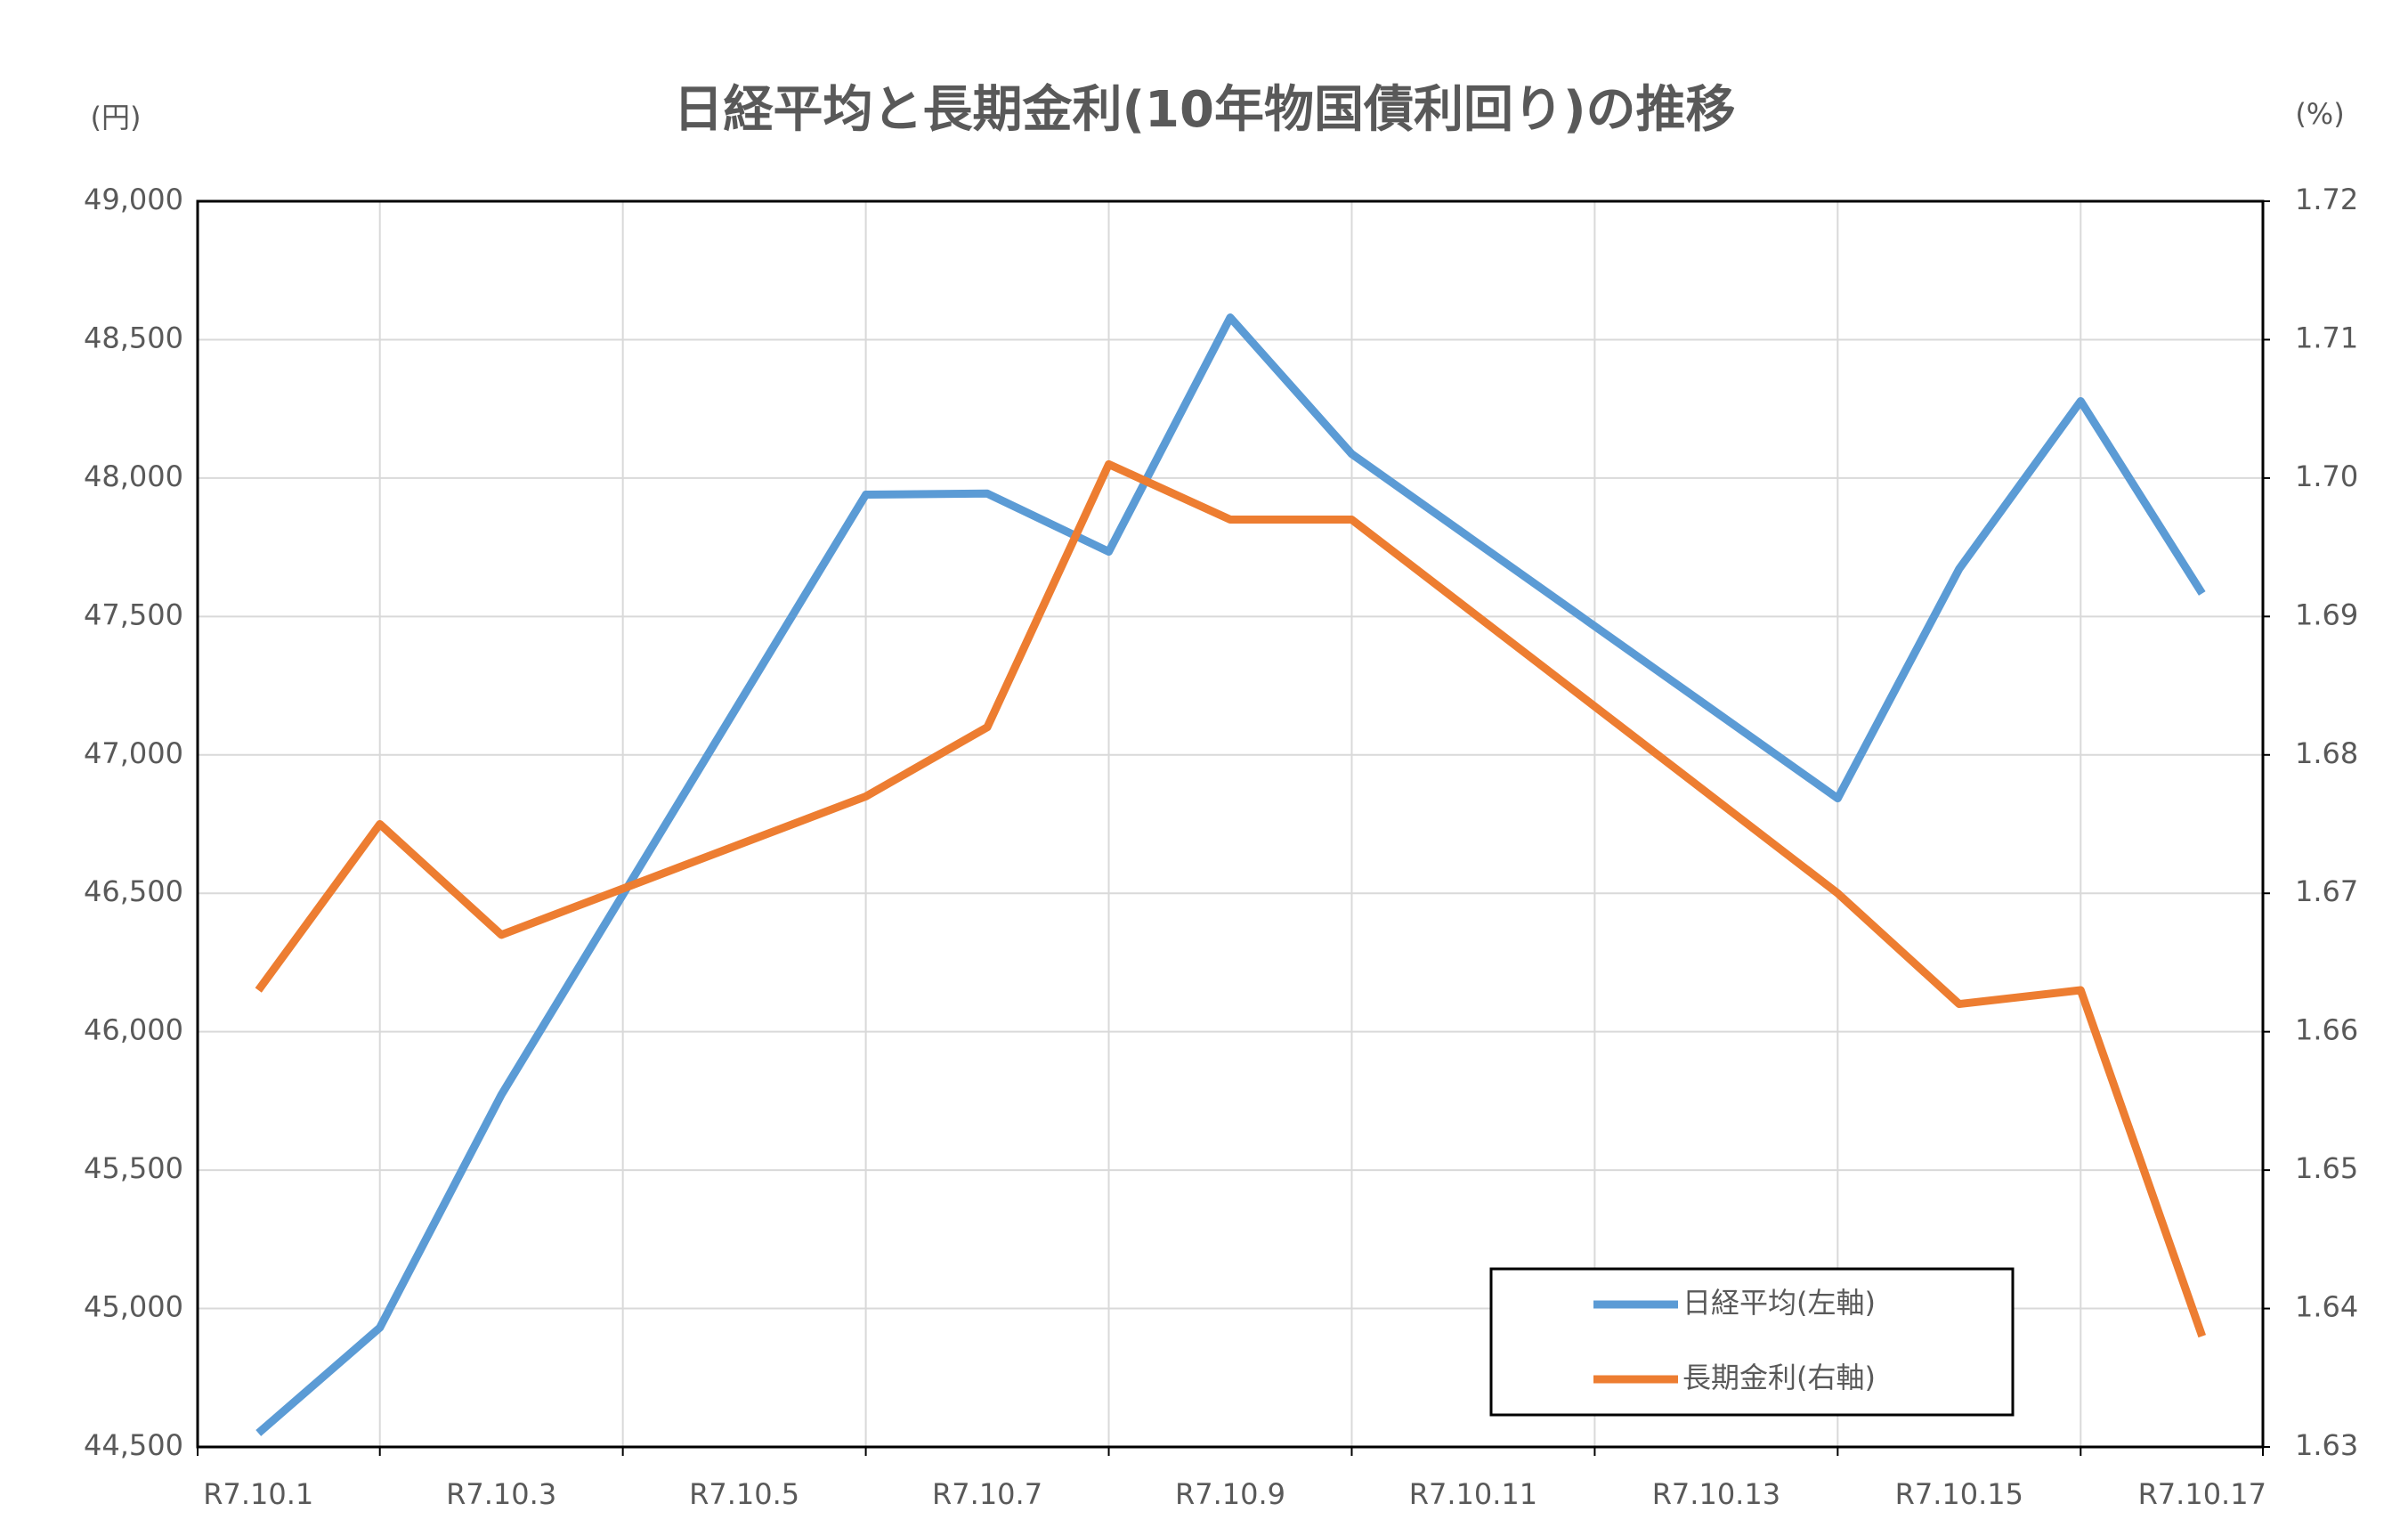  I want to click on y2-tick-label: 1.70, so click(2326, 476).